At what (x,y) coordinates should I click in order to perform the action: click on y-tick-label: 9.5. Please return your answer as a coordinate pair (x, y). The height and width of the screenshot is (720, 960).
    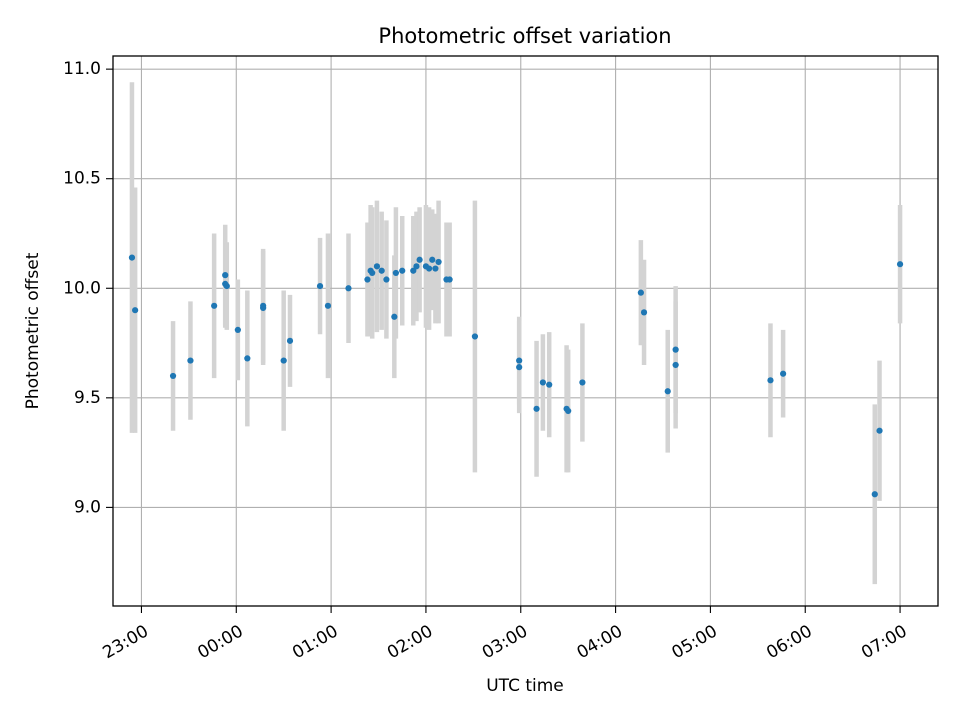
    Looking at the image, I should click on (87, 398).